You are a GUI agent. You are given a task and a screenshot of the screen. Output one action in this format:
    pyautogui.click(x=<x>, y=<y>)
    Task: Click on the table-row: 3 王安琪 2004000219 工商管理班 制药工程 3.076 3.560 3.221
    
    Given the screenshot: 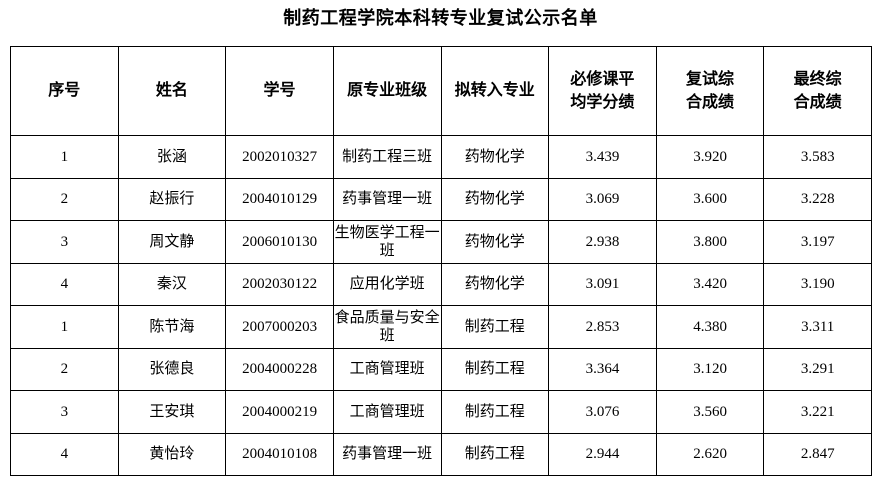 What is the action you would take?
    pyautogui.click(x=441, y=412)
    